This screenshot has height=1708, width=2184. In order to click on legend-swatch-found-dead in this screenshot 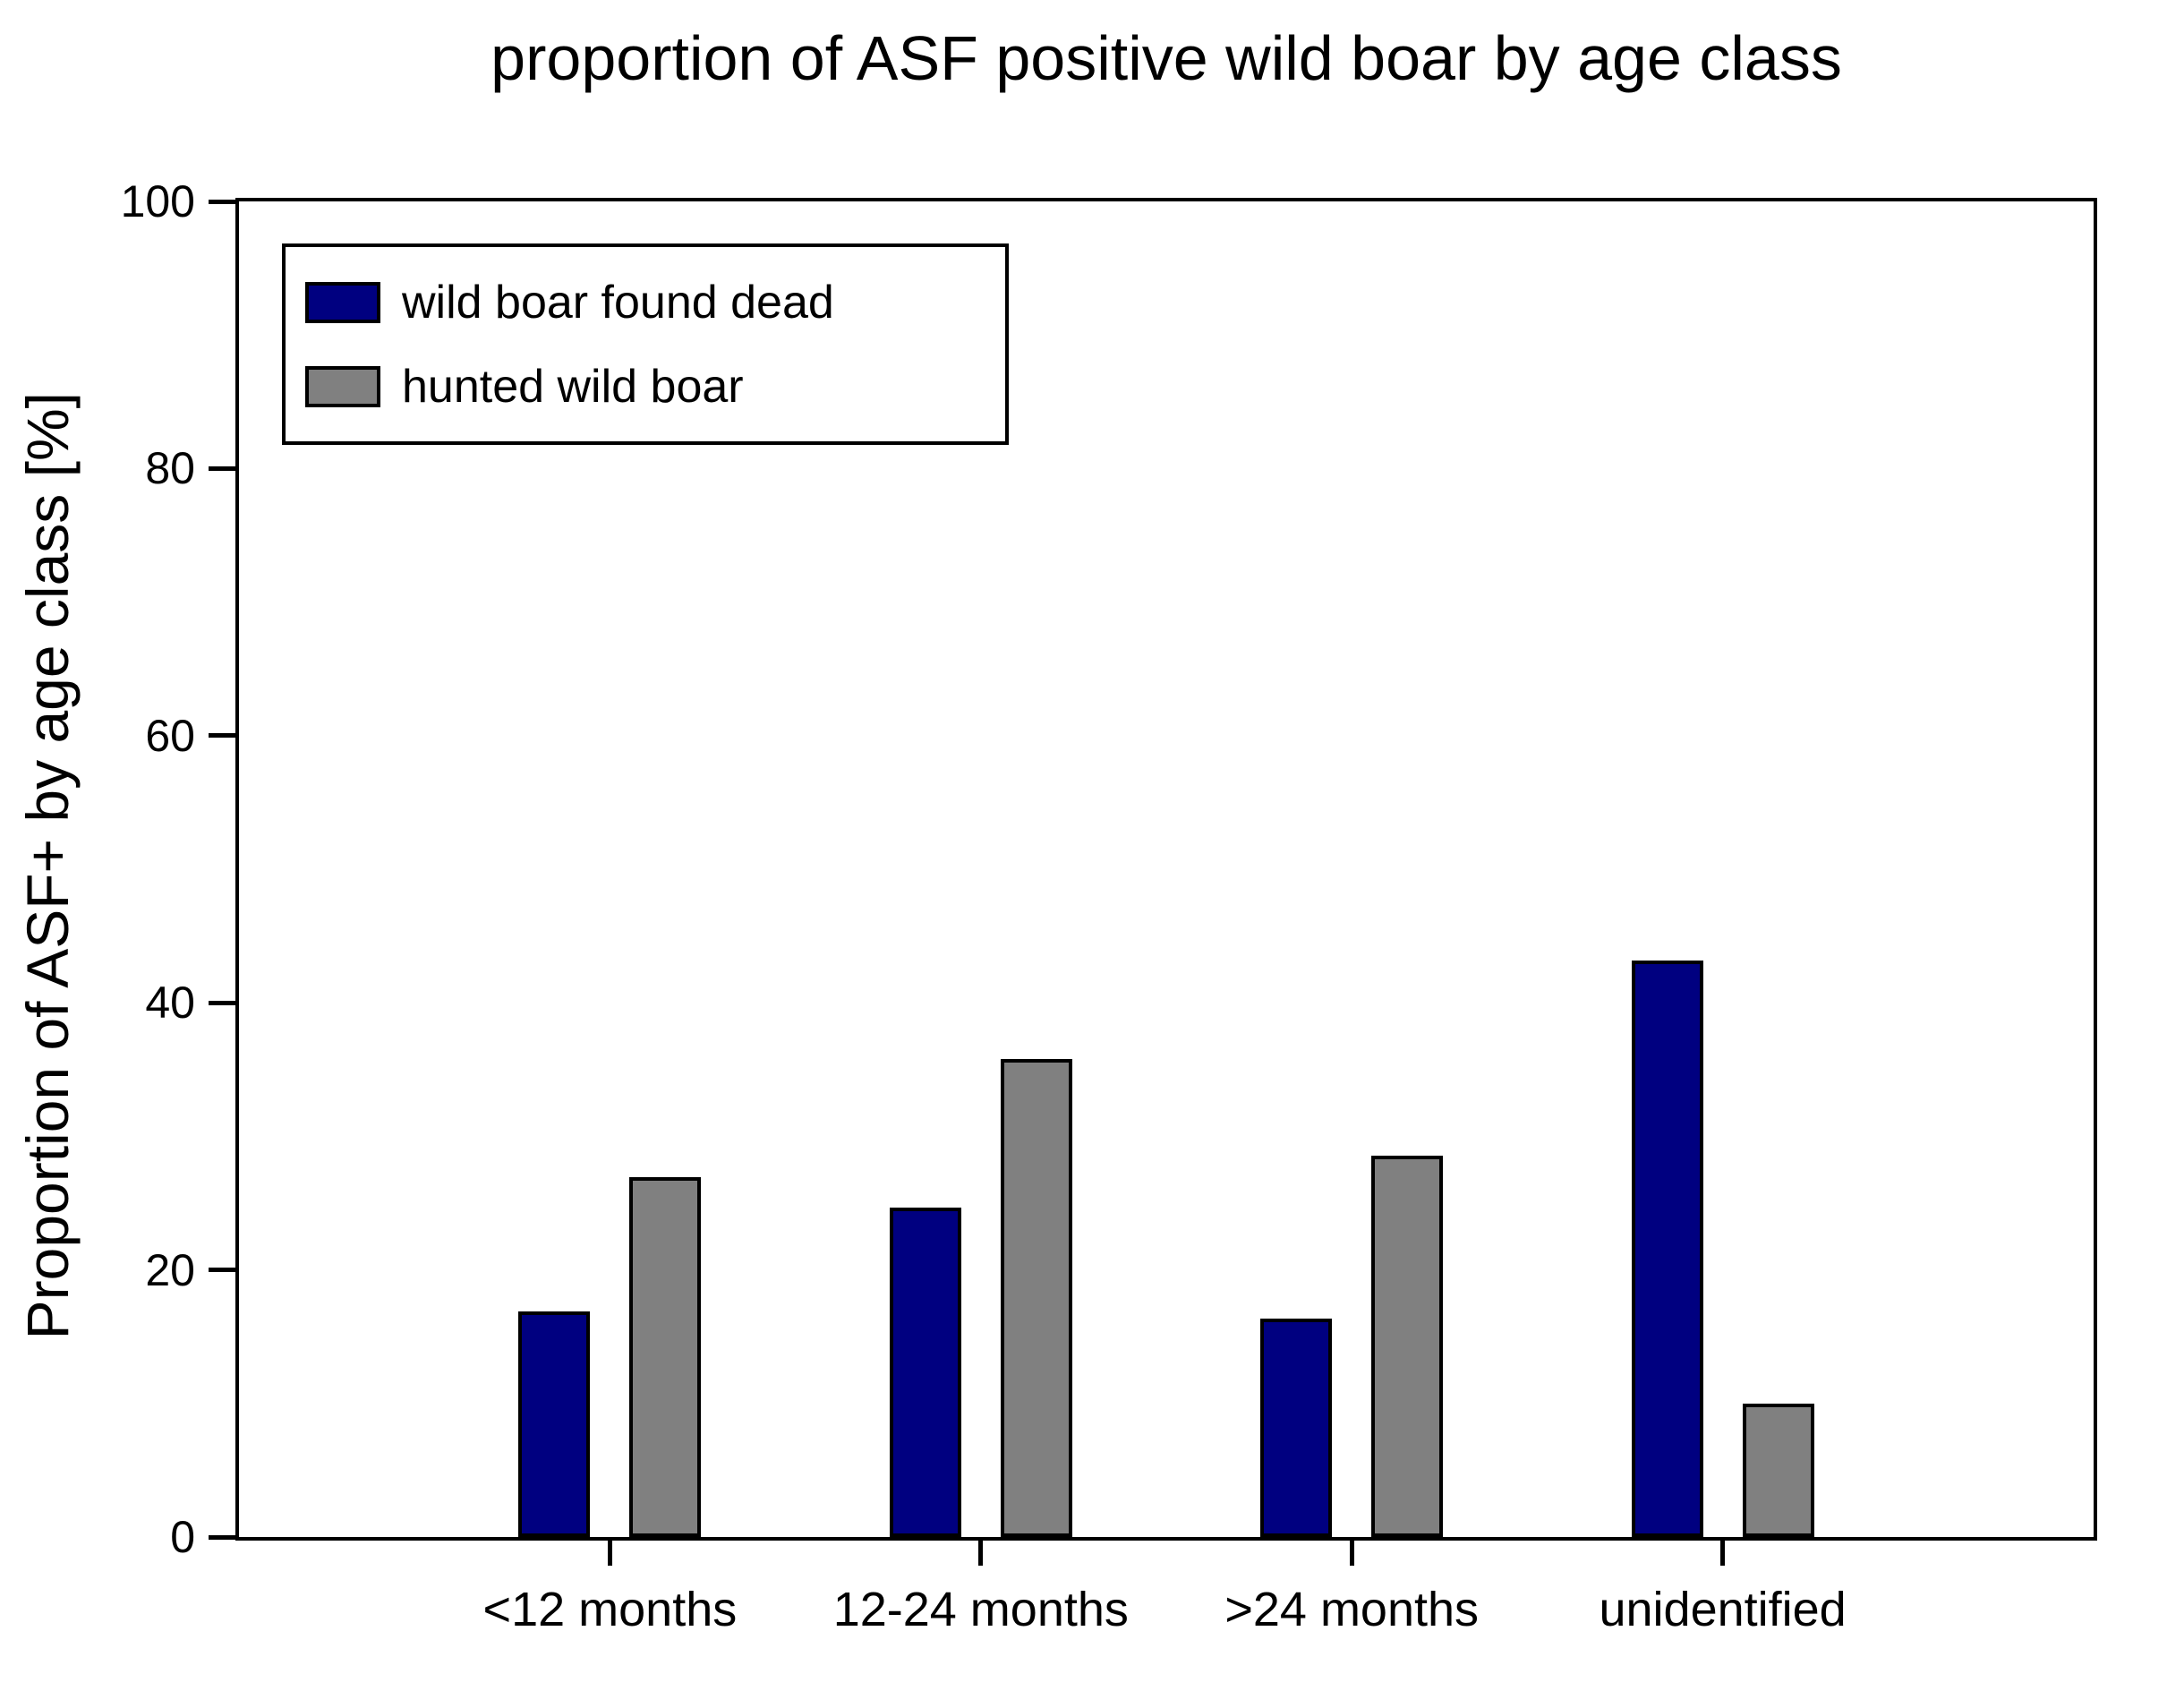, I will do `click(342, 302)`.